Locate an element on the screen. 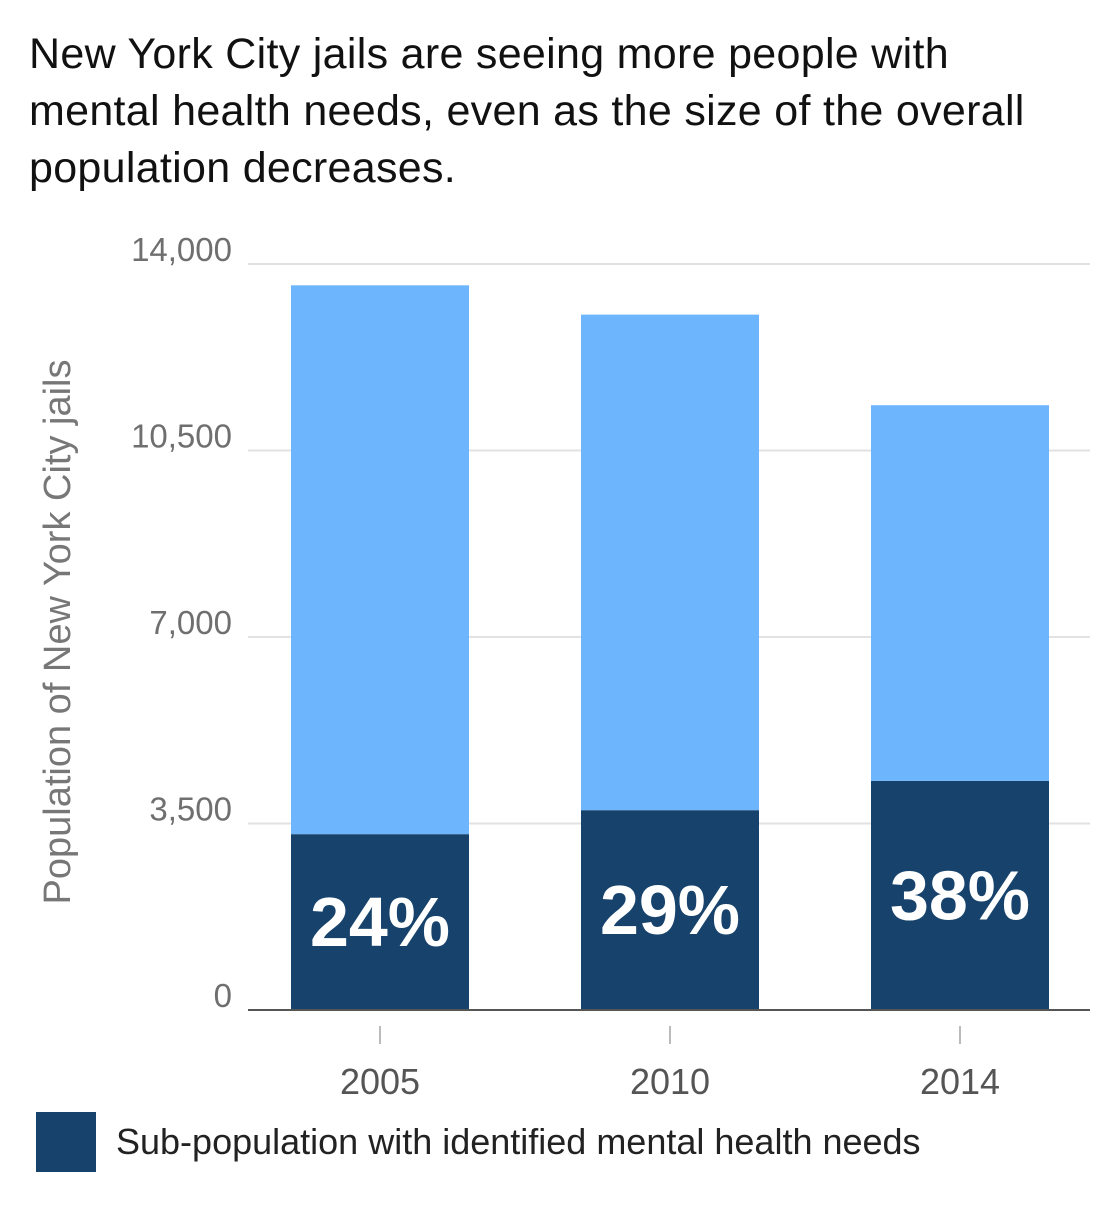  bar-mental-health-2005 is located at coordinates (380, 922).